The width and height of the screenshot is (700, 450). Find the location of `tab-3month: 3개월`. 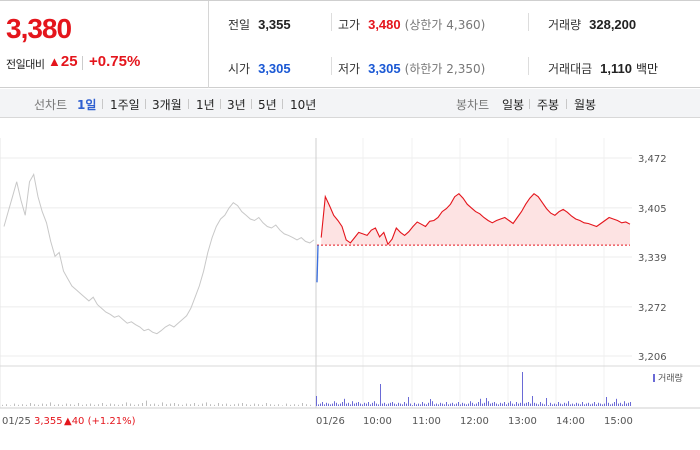

tab-3month: 3개월 is located at coordinates (167, 105).